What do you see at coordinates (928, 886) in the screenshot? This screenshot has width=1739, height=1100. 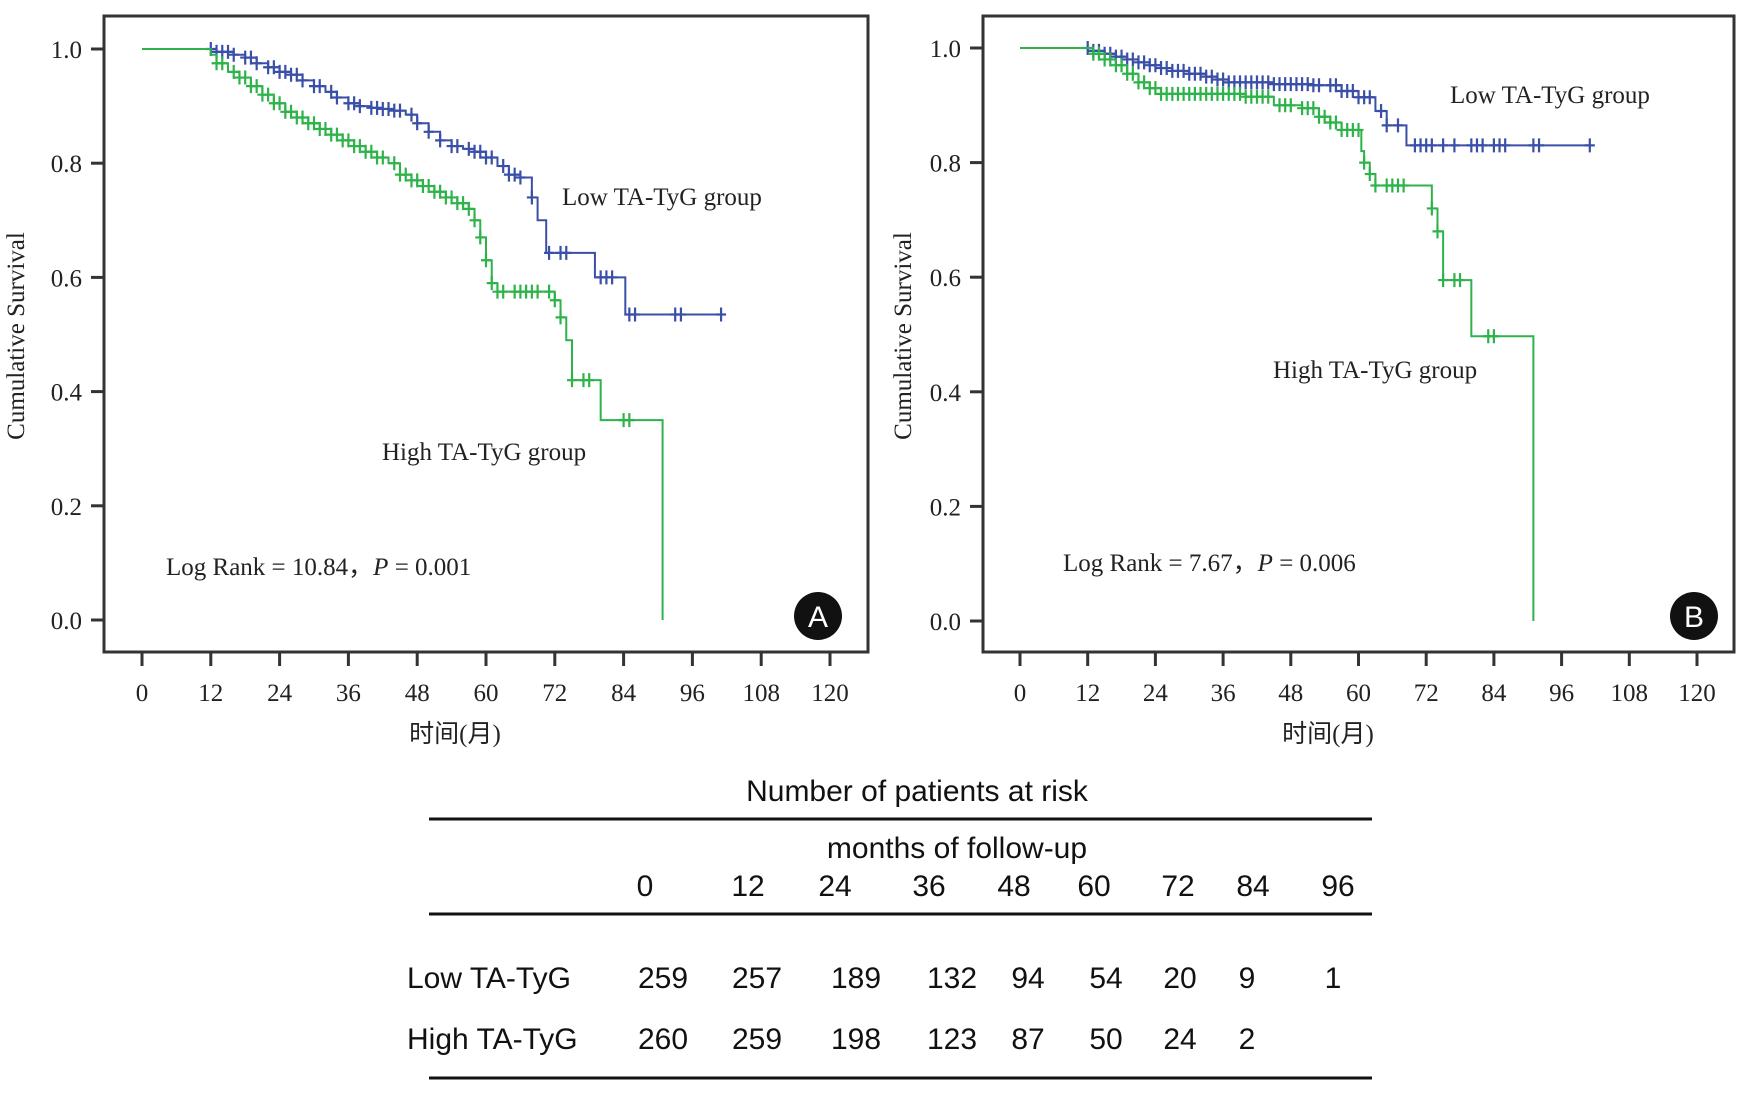 I see `risk-table-month-header-cell: 36` at bounding box center [928, 886].